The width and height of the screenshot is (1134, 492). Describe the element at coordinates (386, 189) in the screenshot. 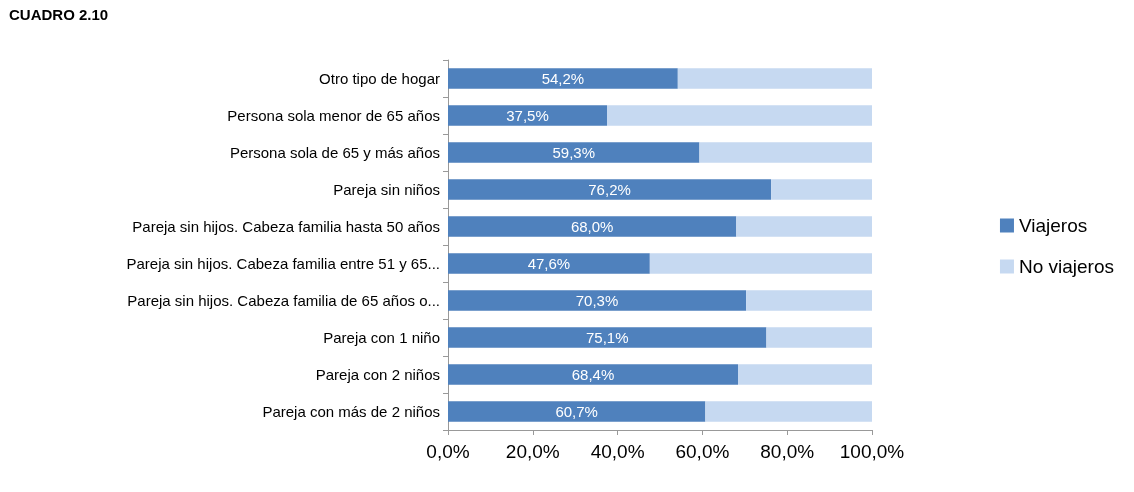

I see `y-tick-label: Pareja sin niños` at that location.